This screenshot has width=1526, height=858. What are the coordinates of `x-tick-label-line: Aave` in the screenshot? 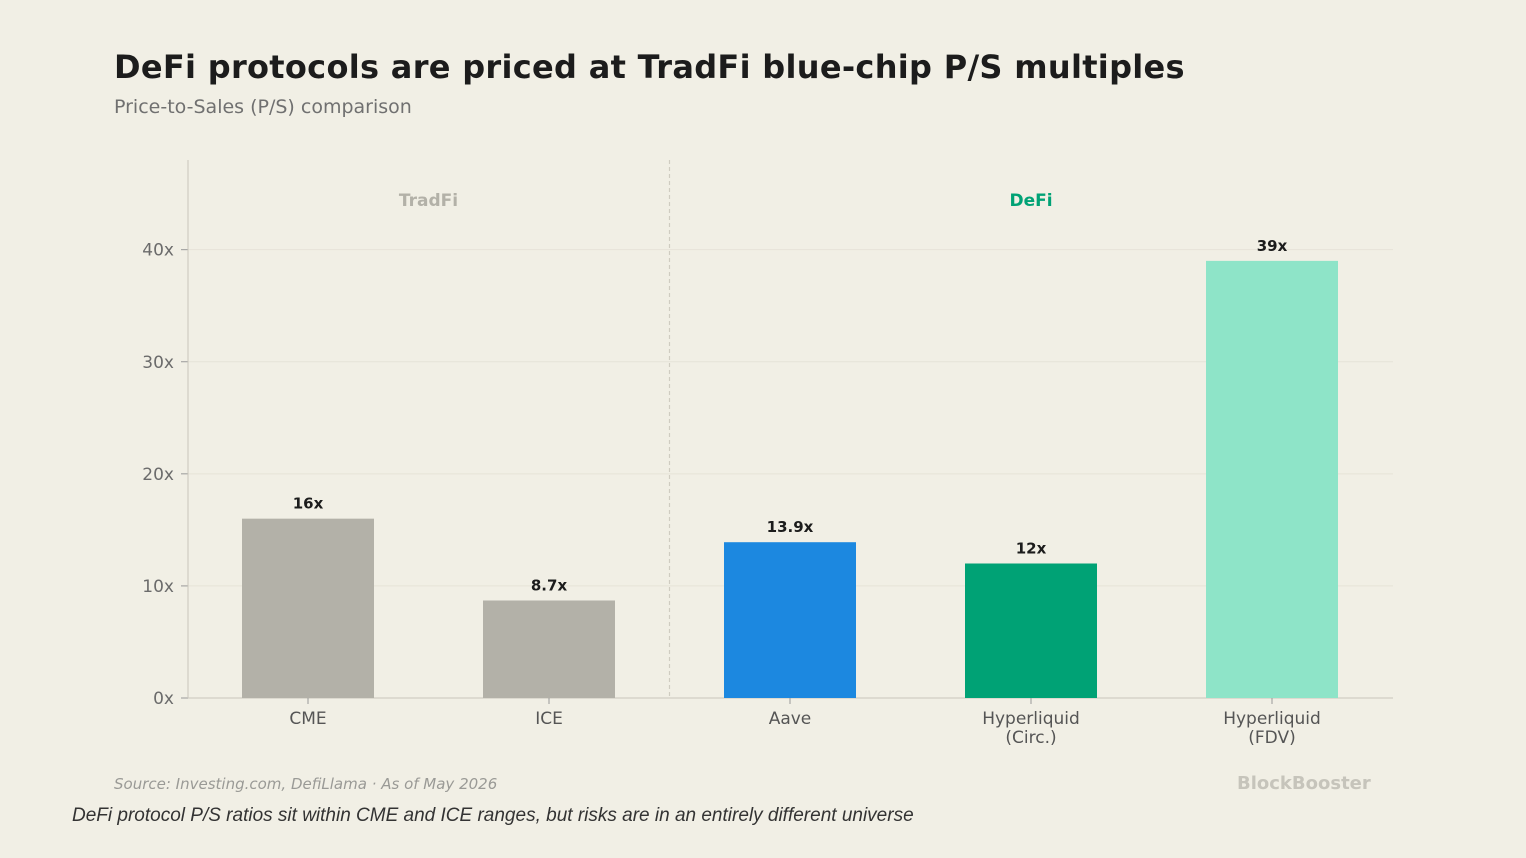 It's located at (790, 719).